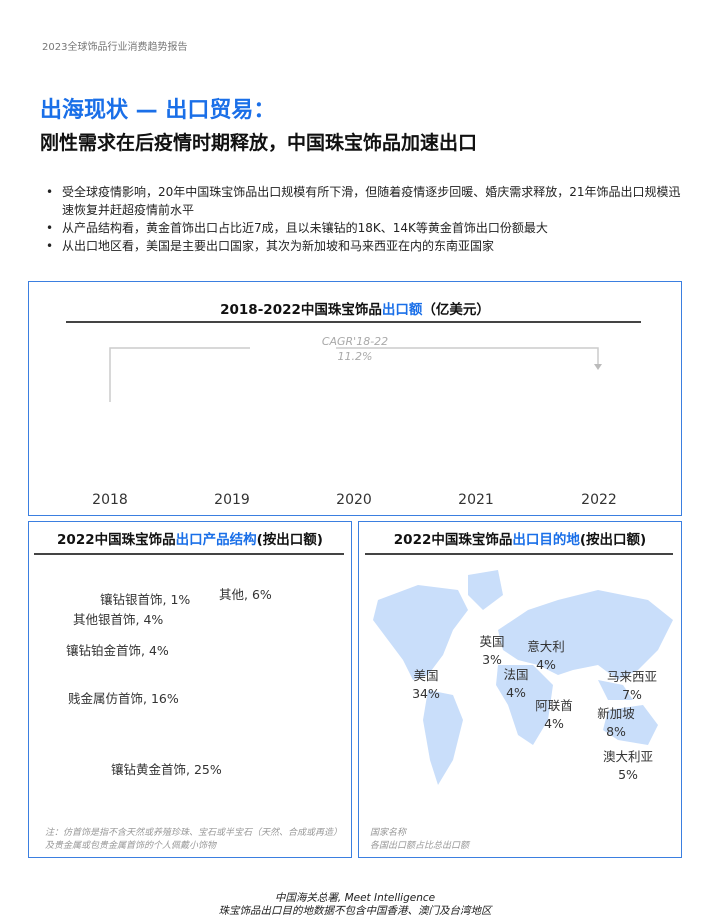  Describe the element at coordinates (420, 839) in the screenshot. I see `map-legend: 国家名称 各国出口额占比总出口额` at that location.